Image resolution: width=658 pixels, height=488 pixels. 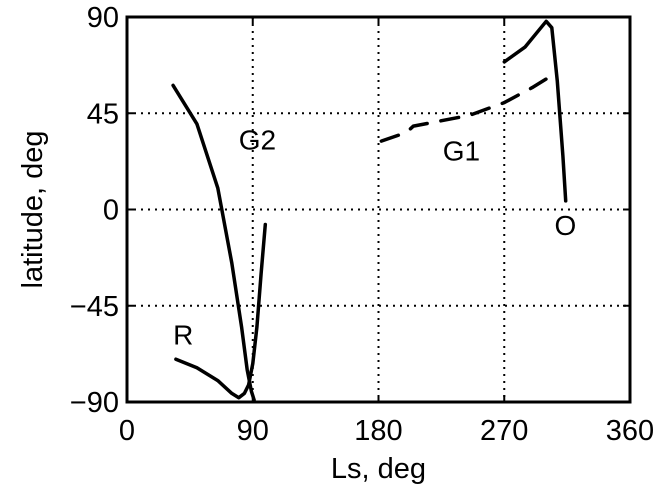 I want to click on series-line-o, so click(x=535, y=111).